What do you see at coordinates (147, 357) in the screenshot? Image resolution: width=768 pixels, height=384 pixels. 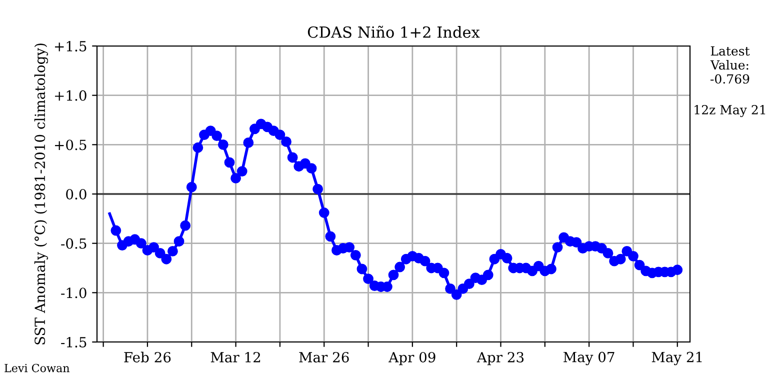 I see `x-tick-label: Feb 26` at bounding box center [147, 357].